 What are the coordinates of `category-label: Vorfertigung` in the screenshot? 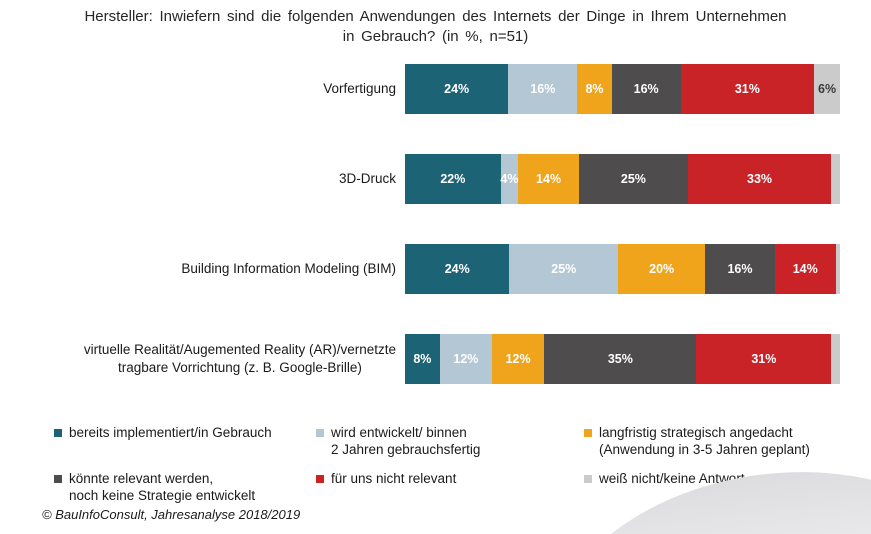 It's located at (202, 89).